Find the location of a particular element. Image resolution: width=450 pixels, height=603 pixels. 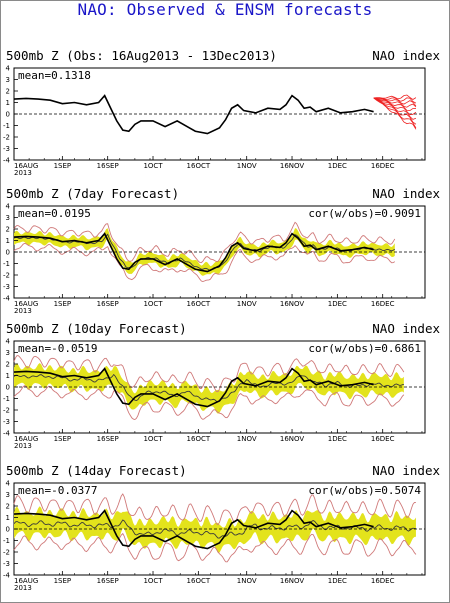

mean-label: mean=0.0195 is located at coordinates (54, 213).